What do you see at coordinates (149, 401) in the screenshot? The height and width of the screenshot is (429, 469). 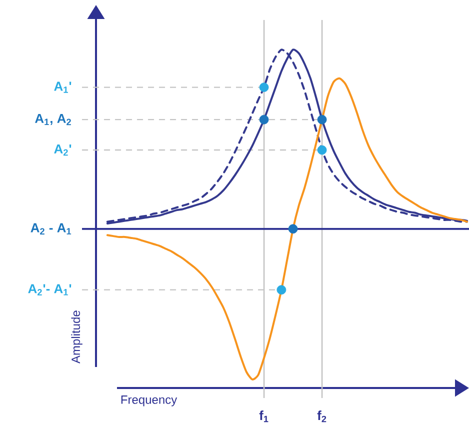 I see `x-axis-title: Frequency` at bounding box center [149, 401].